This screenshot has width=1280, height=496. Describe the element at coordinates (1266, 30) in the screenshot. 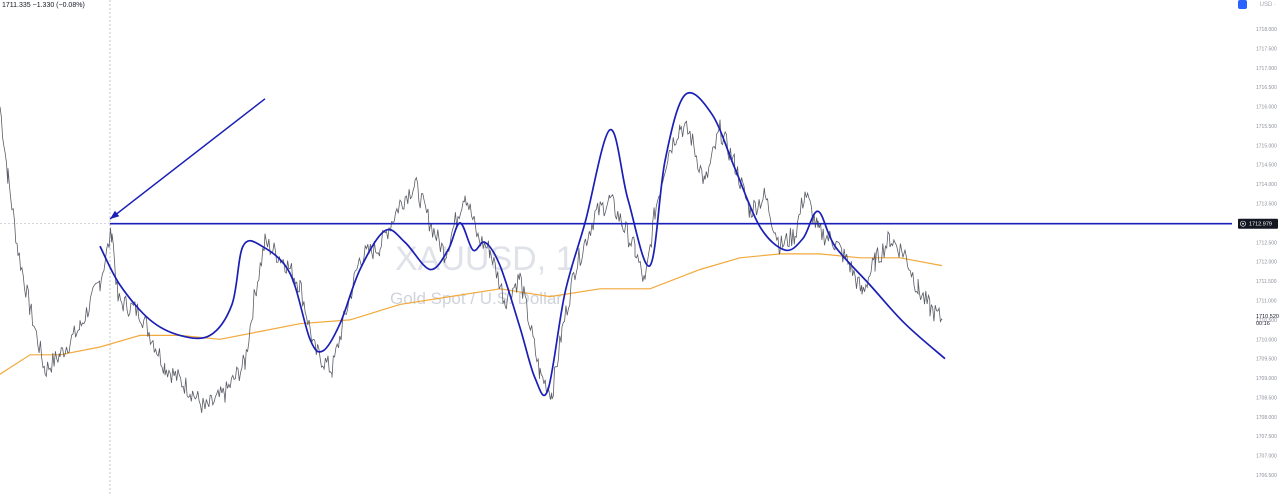

I see `price-axis-tick: 1718.000` at that location.